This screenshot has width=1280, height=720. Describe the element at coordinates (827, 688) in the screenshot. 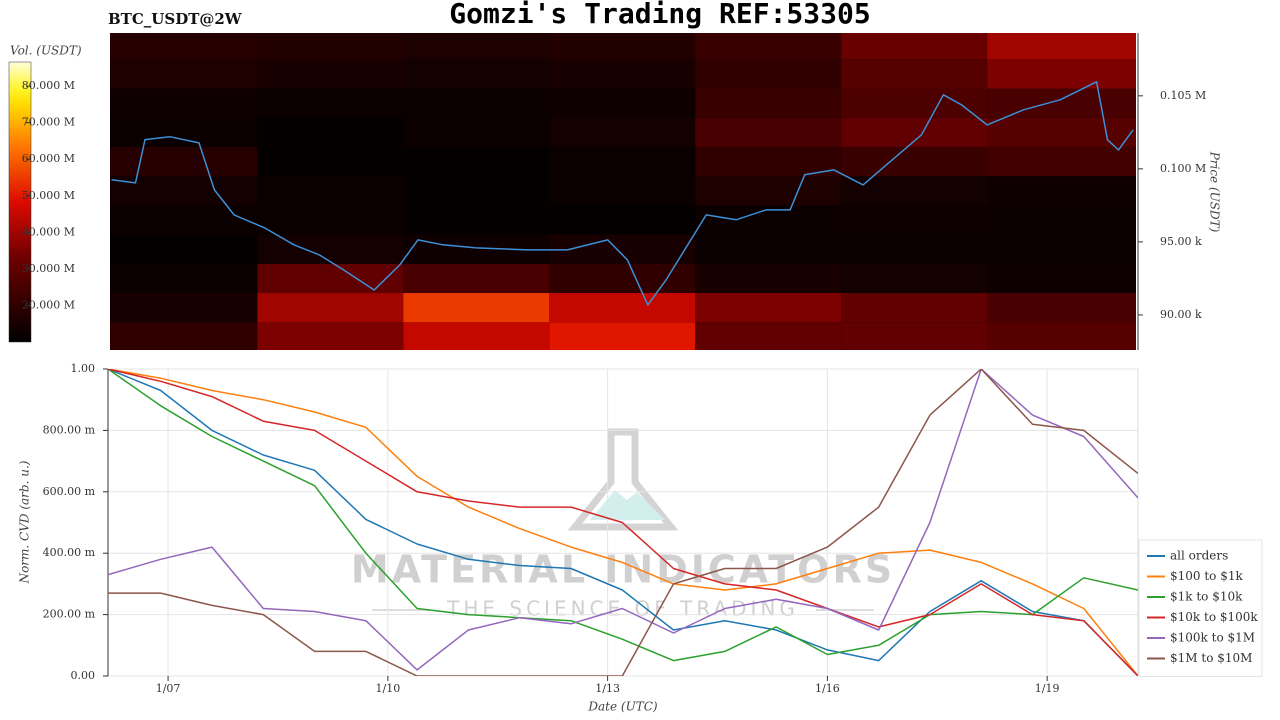

I see `x-tick-label: 1/16` at that location.